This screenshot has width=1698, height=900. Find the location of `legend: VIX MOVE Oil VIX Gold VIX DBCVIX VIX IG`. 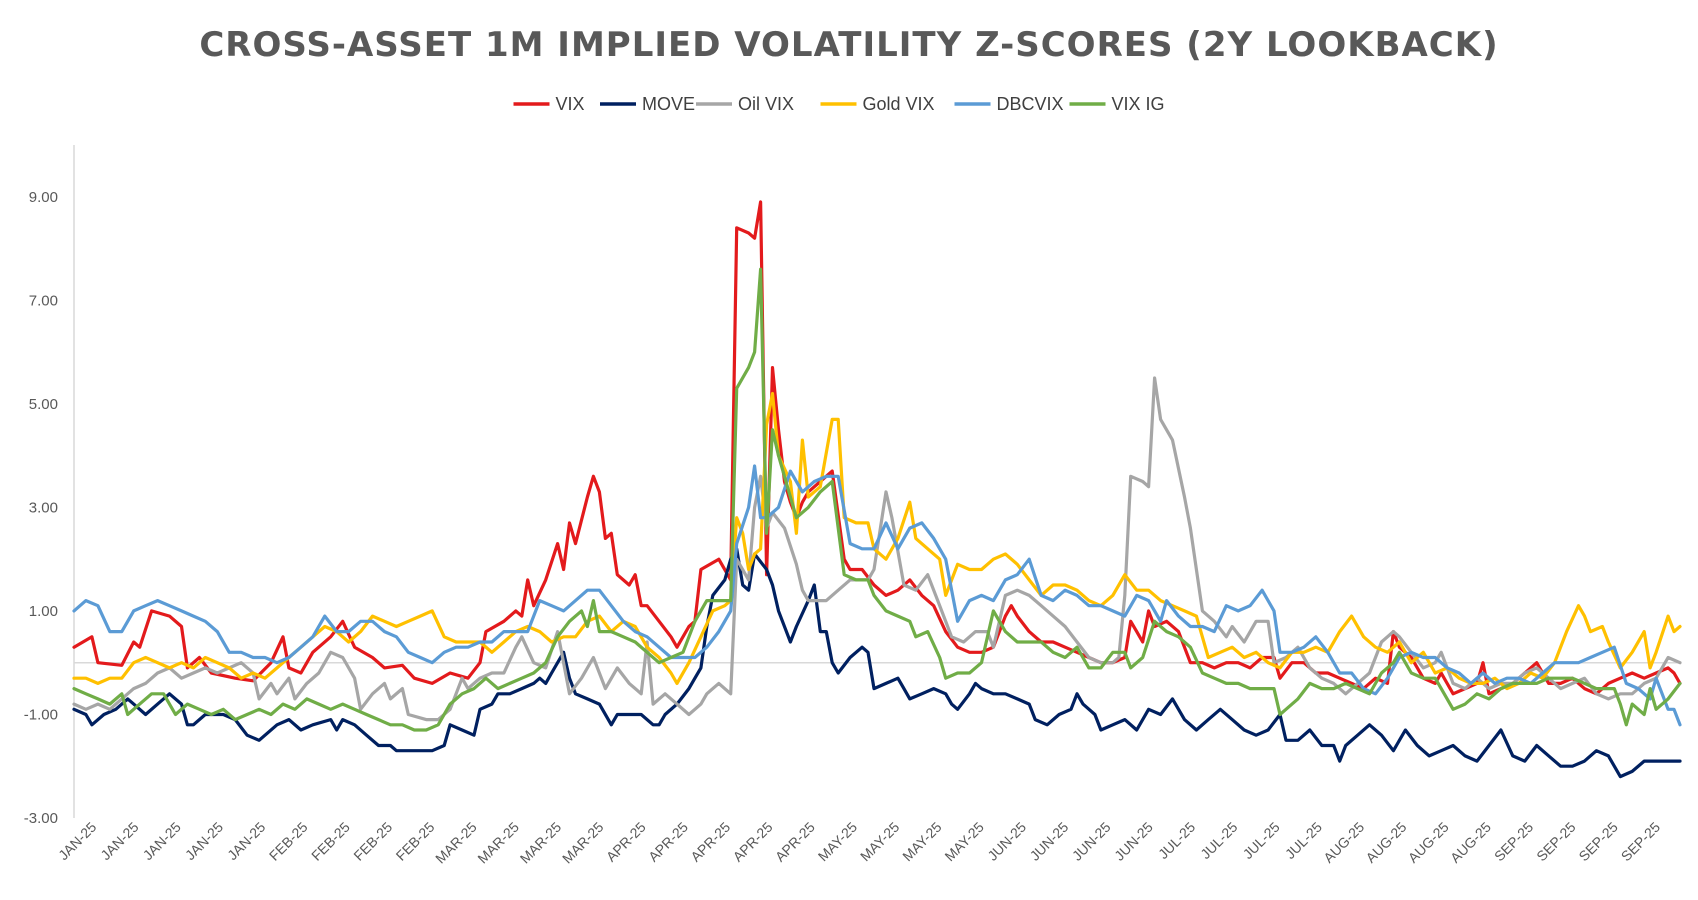

legend: VIX MOVE Oil VIX Gold VIX DBCVIX VIX IG is located at coordinates (839, 104).